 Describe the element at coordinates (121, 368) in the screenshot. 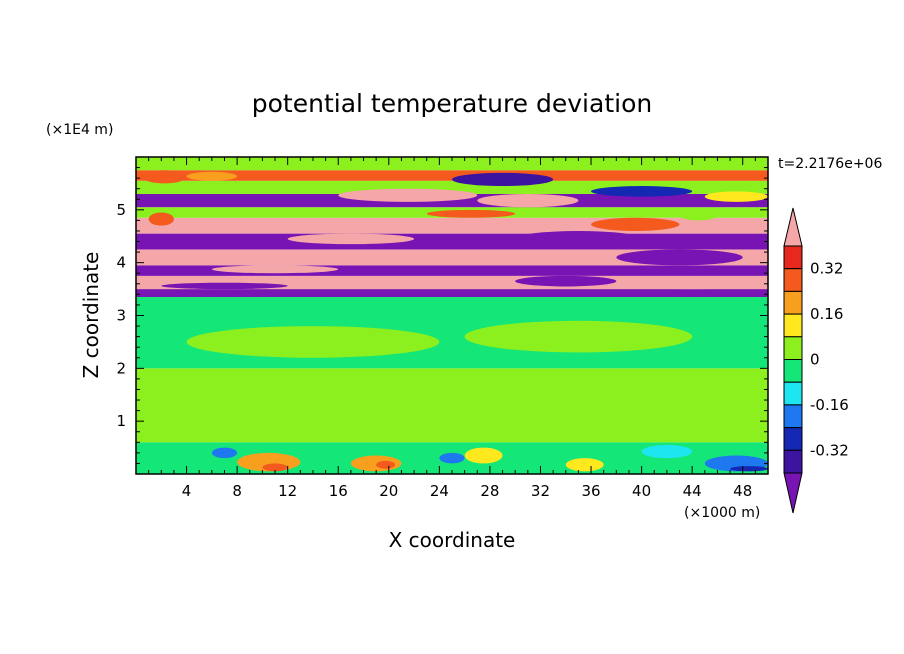

I see `y-tick-label-1: 2` at that location.